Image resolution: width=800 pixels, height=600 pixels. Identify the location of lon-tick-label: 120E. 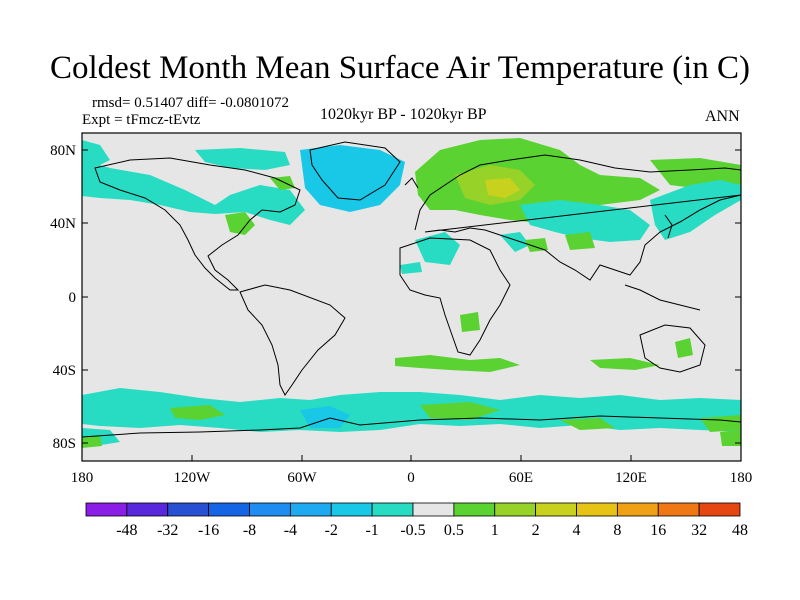
(631, 478).